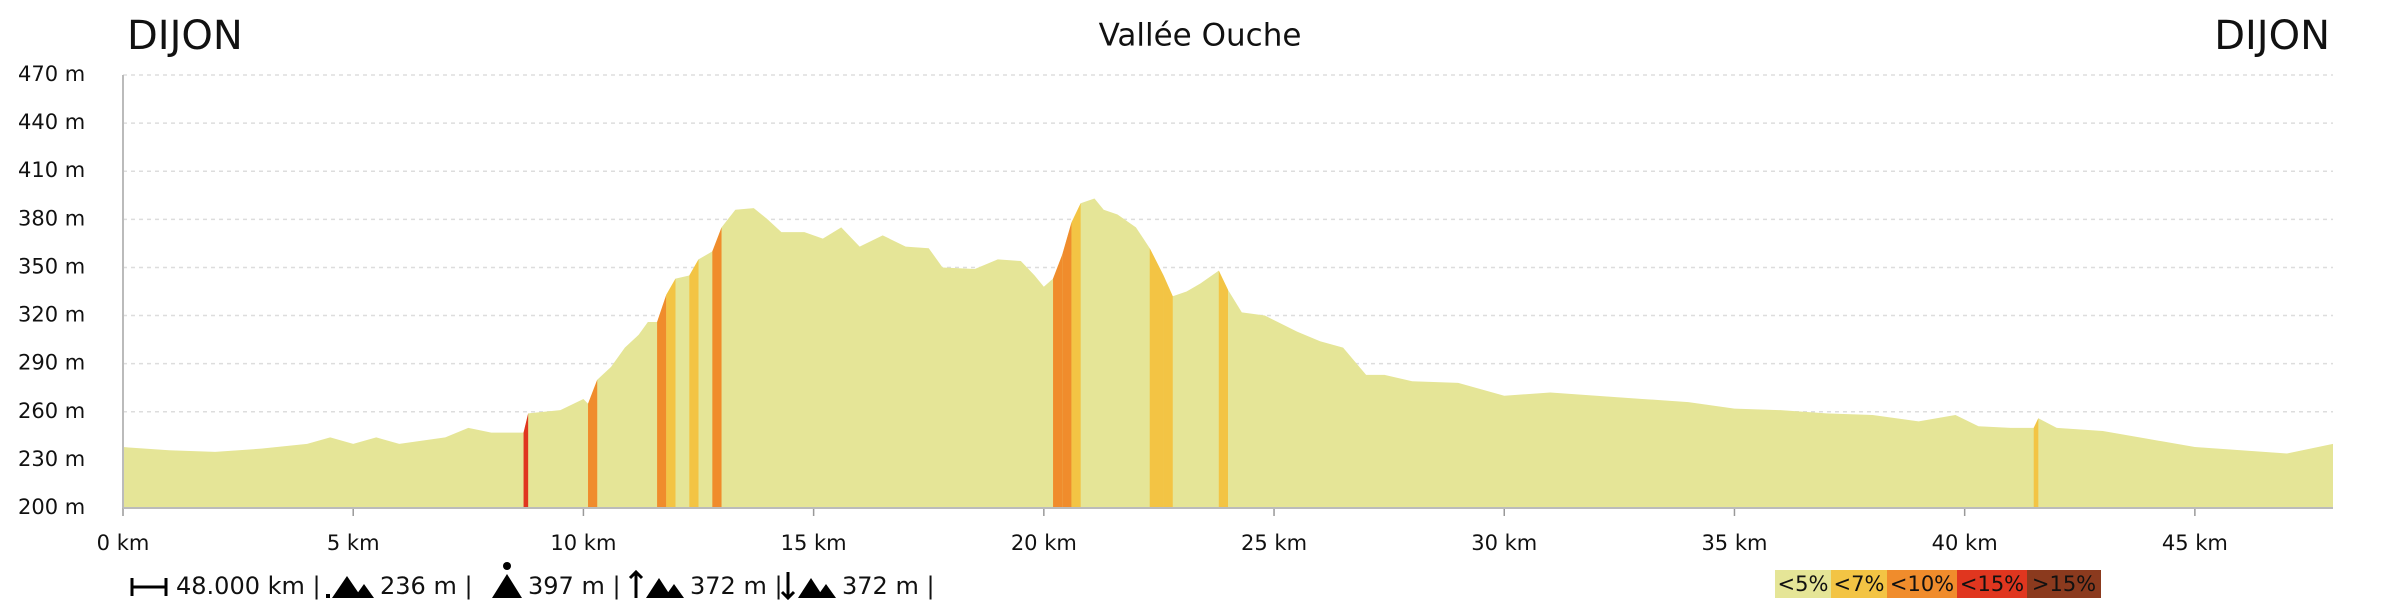  I want to click on y-tick-label: 350 m, so click(51, 266).